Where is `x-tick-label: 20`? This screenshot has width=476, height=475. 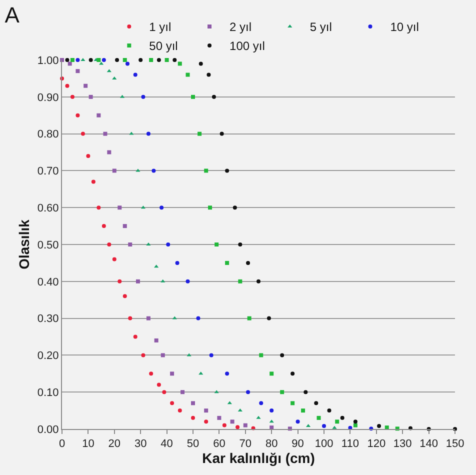 x-tick-label: 20 is located at coordinates (114, 444).